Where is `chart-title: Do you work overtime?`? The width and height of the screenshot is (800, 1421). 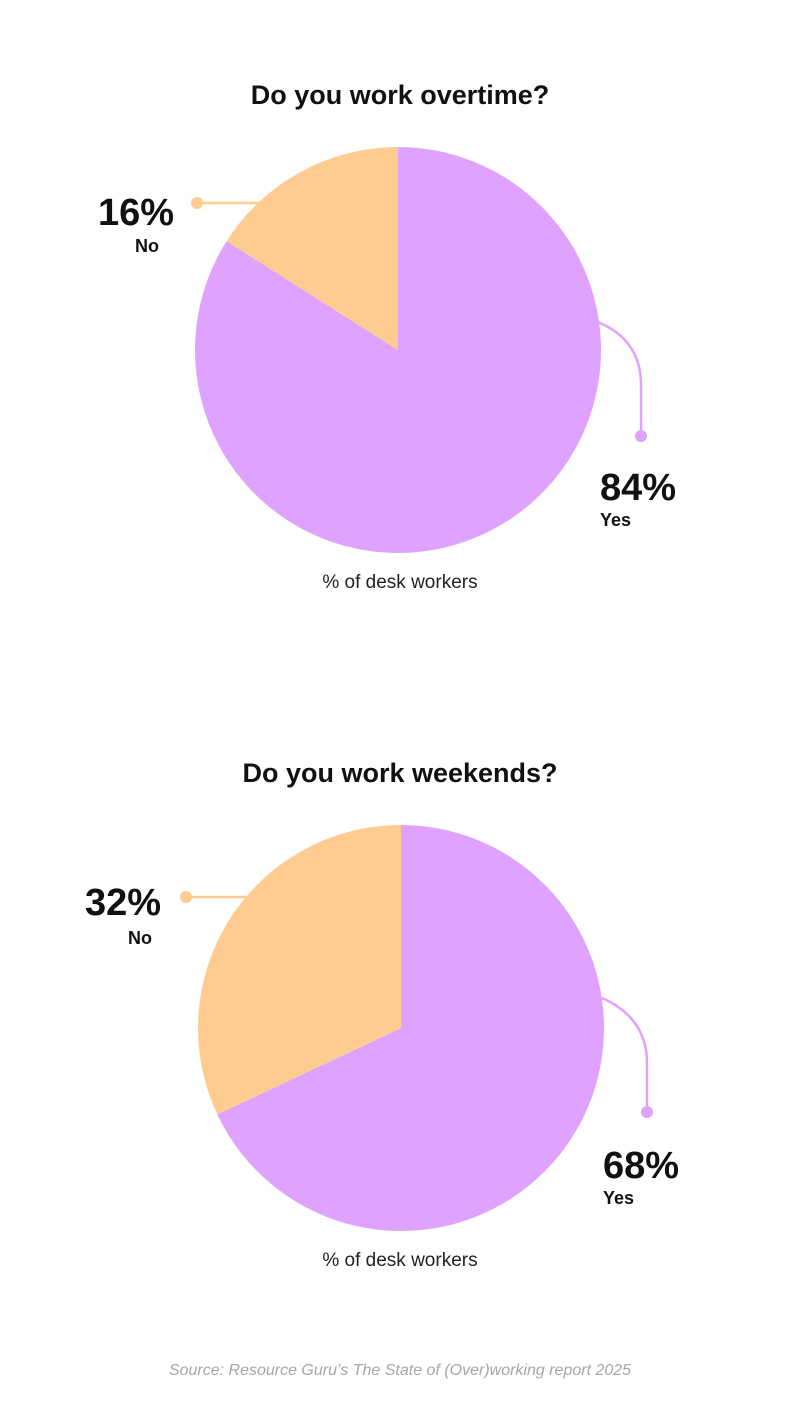 chart-title: Do you work overtime? is located at coordinates (400, 95).